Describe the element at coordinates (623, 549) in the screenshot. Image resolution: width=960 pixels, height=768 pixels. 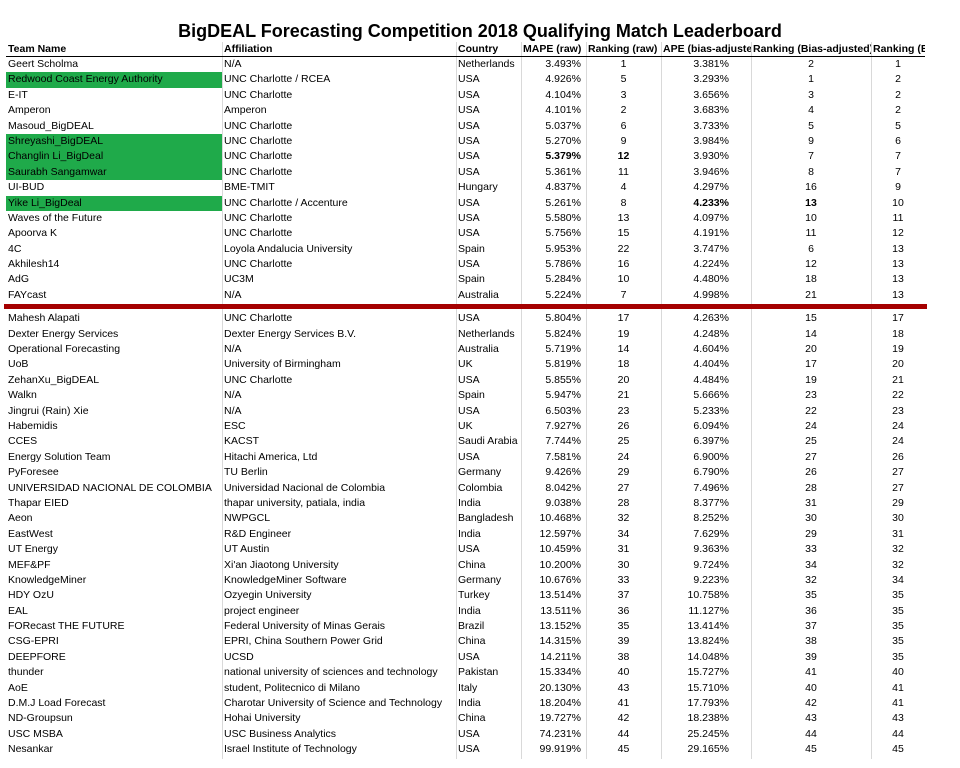
I see `ranking-raw-cell: 31` at that location.